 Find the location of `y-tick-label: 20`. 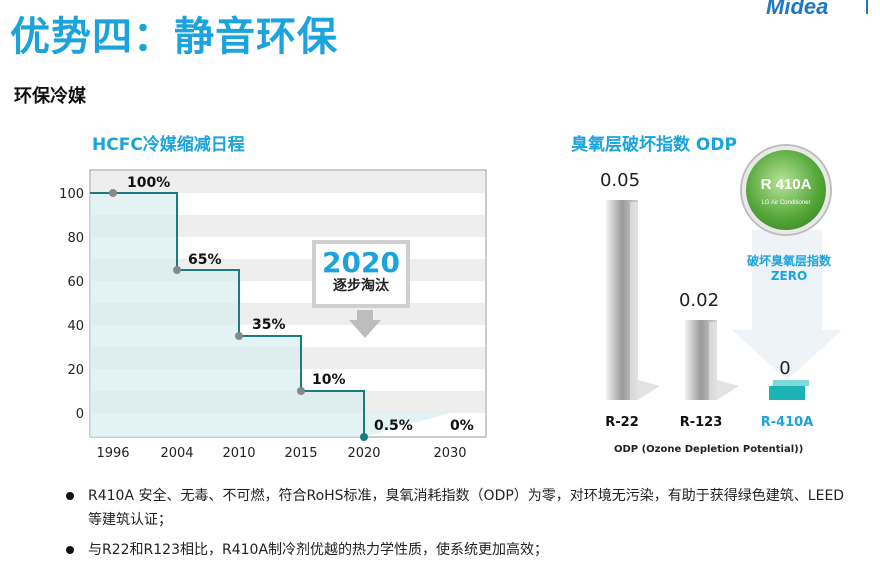

y-tick-label: 20 is located at coordinates (75, 370).